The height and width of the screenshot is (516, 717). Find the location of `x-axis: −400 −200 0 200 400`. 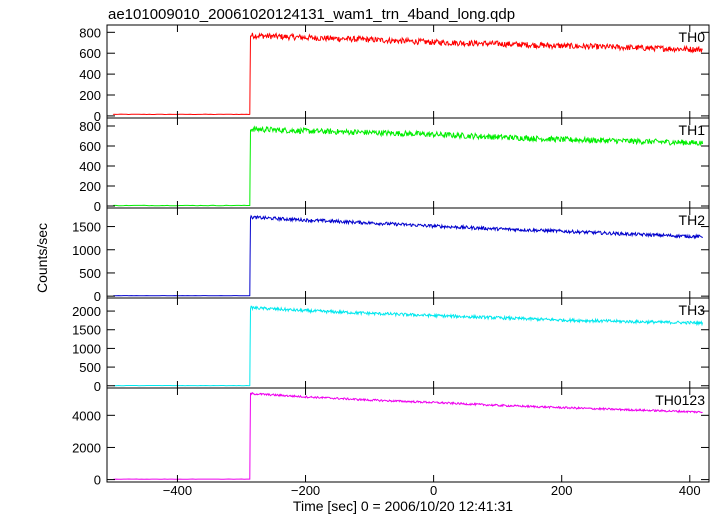

x-axis: −400 −200 0 200 400 is located at coordinates (432, 490).